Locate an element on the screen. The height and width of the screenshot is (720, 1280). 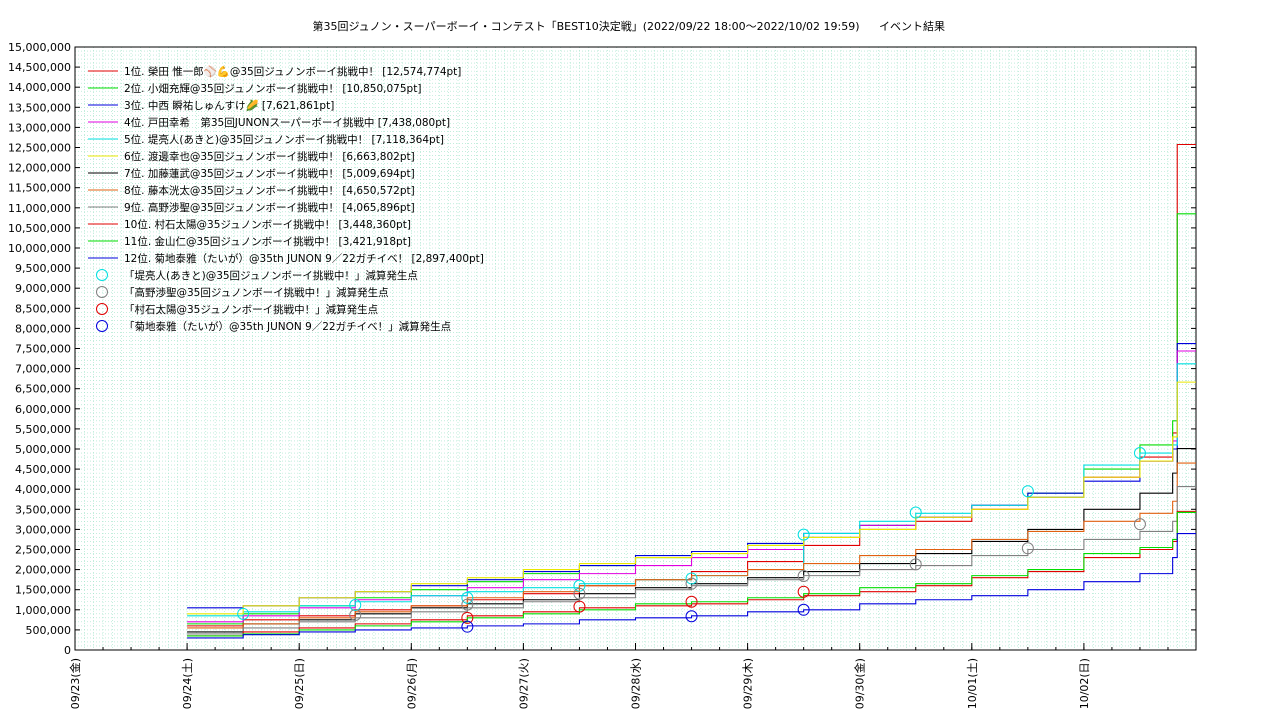
y-tick-label: 15,000,000 is located at coordinates (39, 47).